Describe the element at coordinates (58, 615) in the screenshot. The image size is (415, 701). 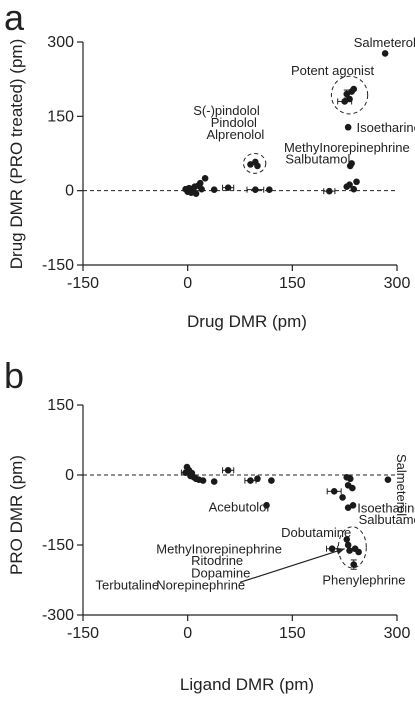
I see `y-tick-label: -300` at that location.